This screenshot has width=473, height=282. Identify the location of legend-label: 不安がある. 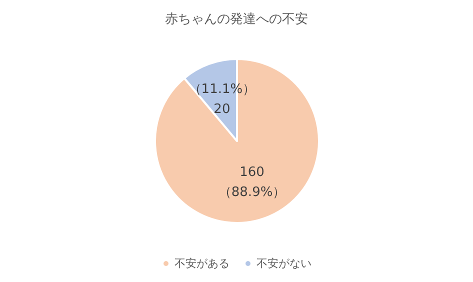
(202, 263).